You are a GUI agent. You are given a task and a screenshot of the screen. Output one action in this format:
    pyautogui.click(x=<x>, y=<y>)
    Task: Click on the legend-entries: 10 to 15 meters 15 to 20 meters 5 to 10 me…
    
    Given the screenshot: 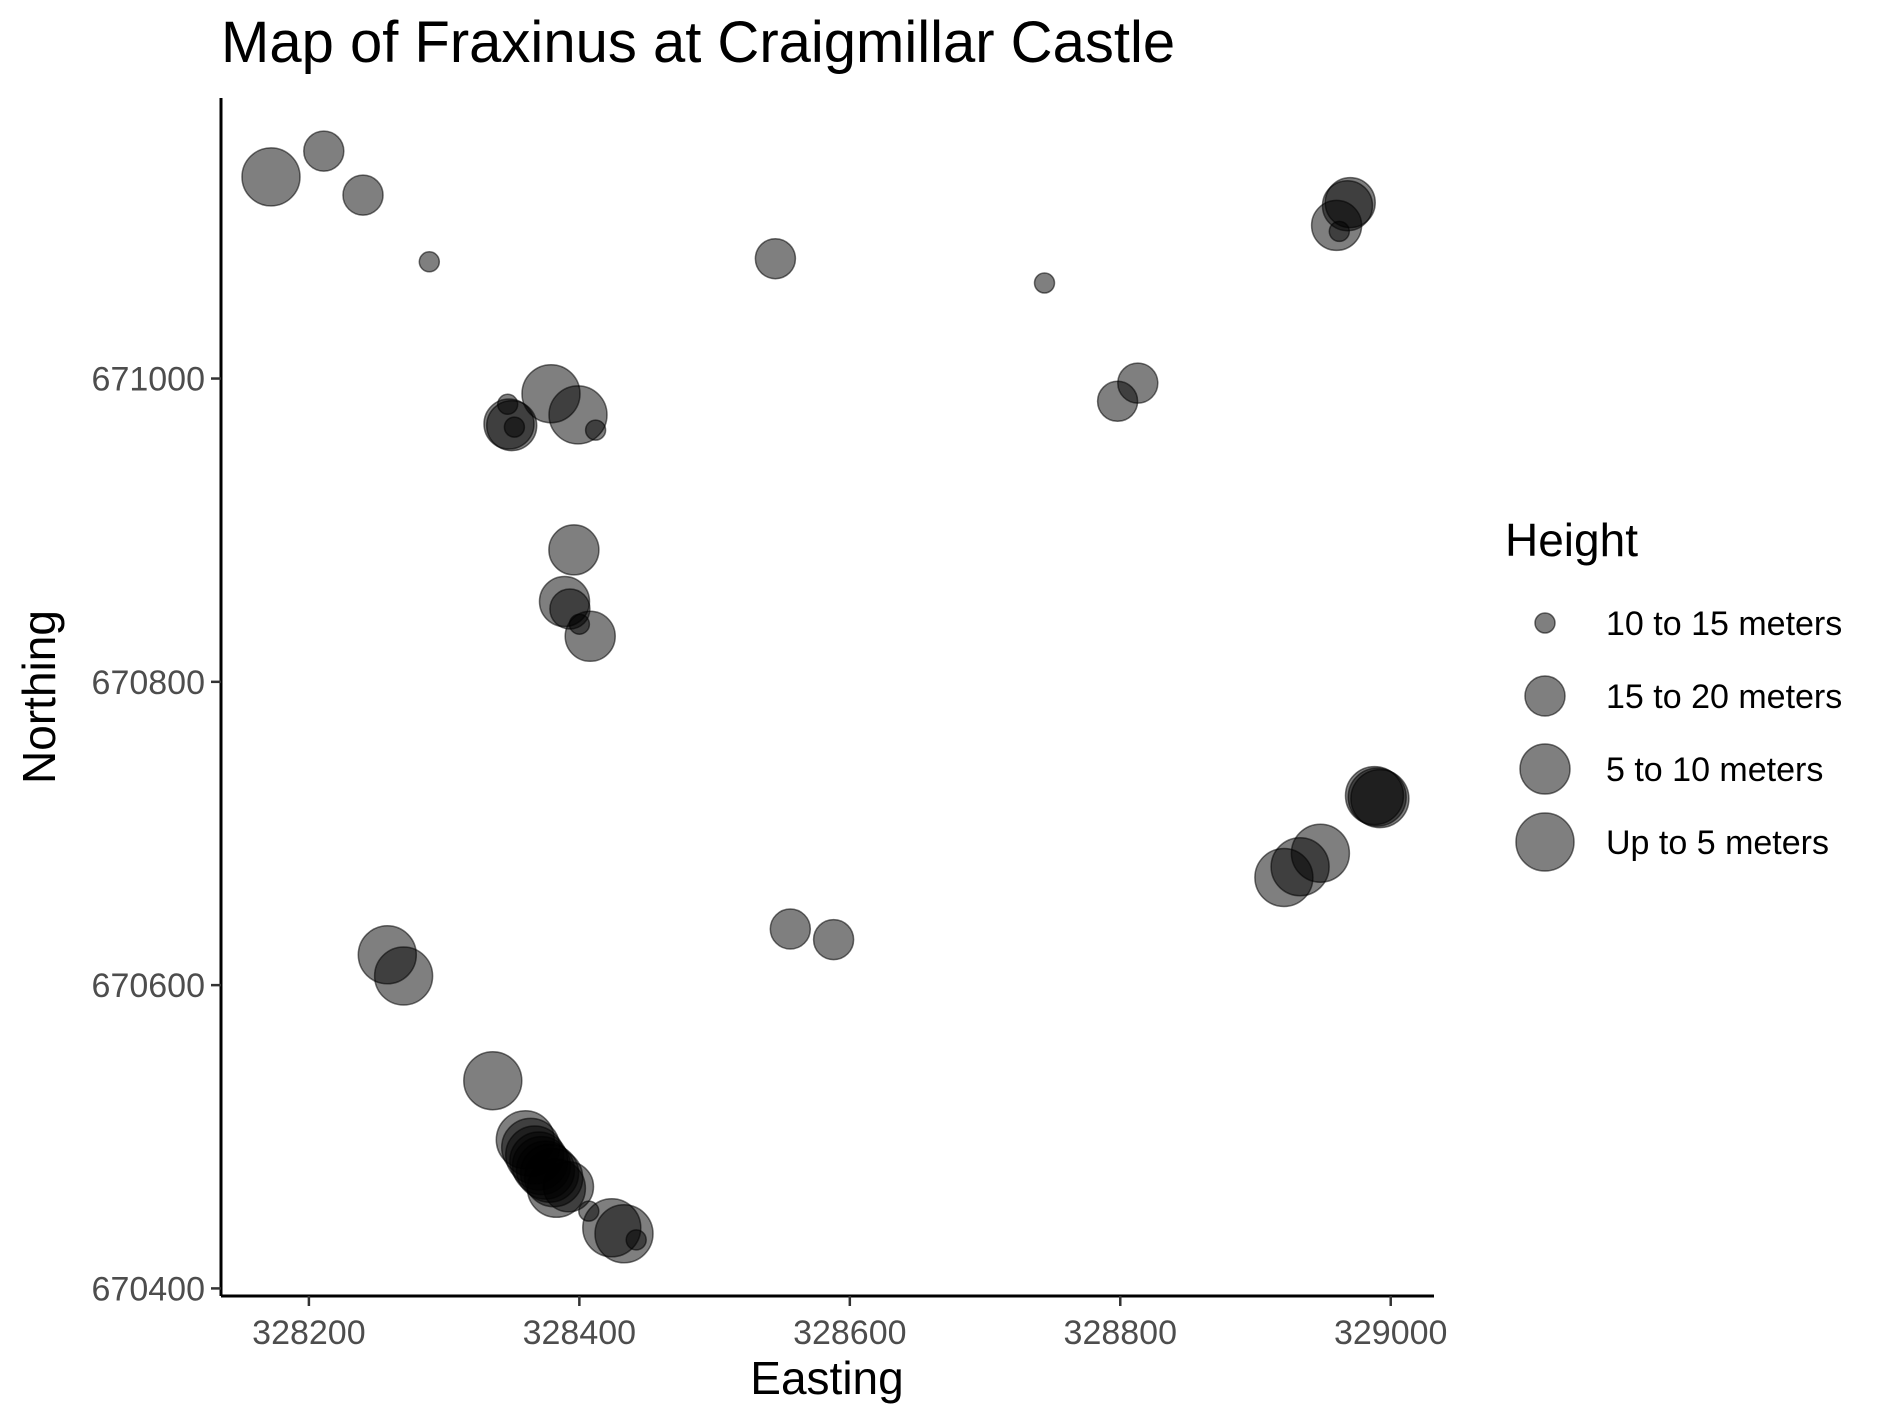 What is the action you would take?
    pyautogui.click(x=1678, y=738)
    